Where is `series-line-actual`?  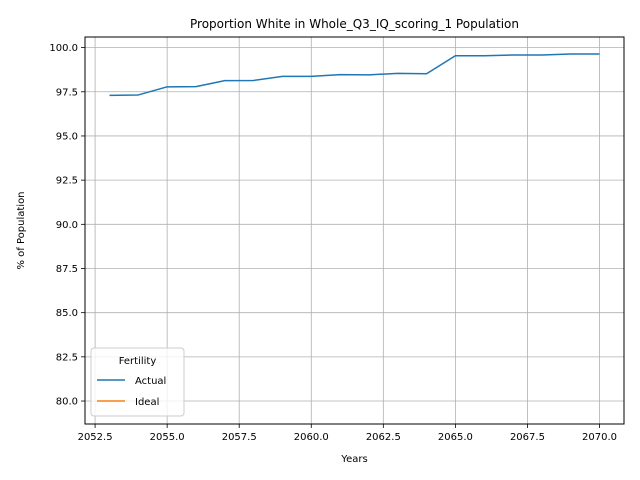 series-line-actual is located at coordinates (354, 75).